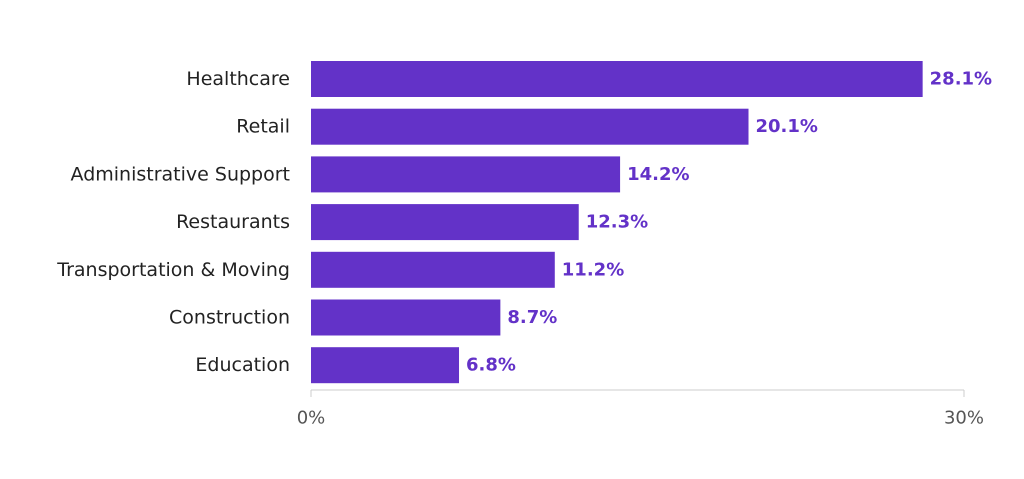 This screenshot has width=1024, height=479. I want to click on bar-restaurants, so click(445, 222).